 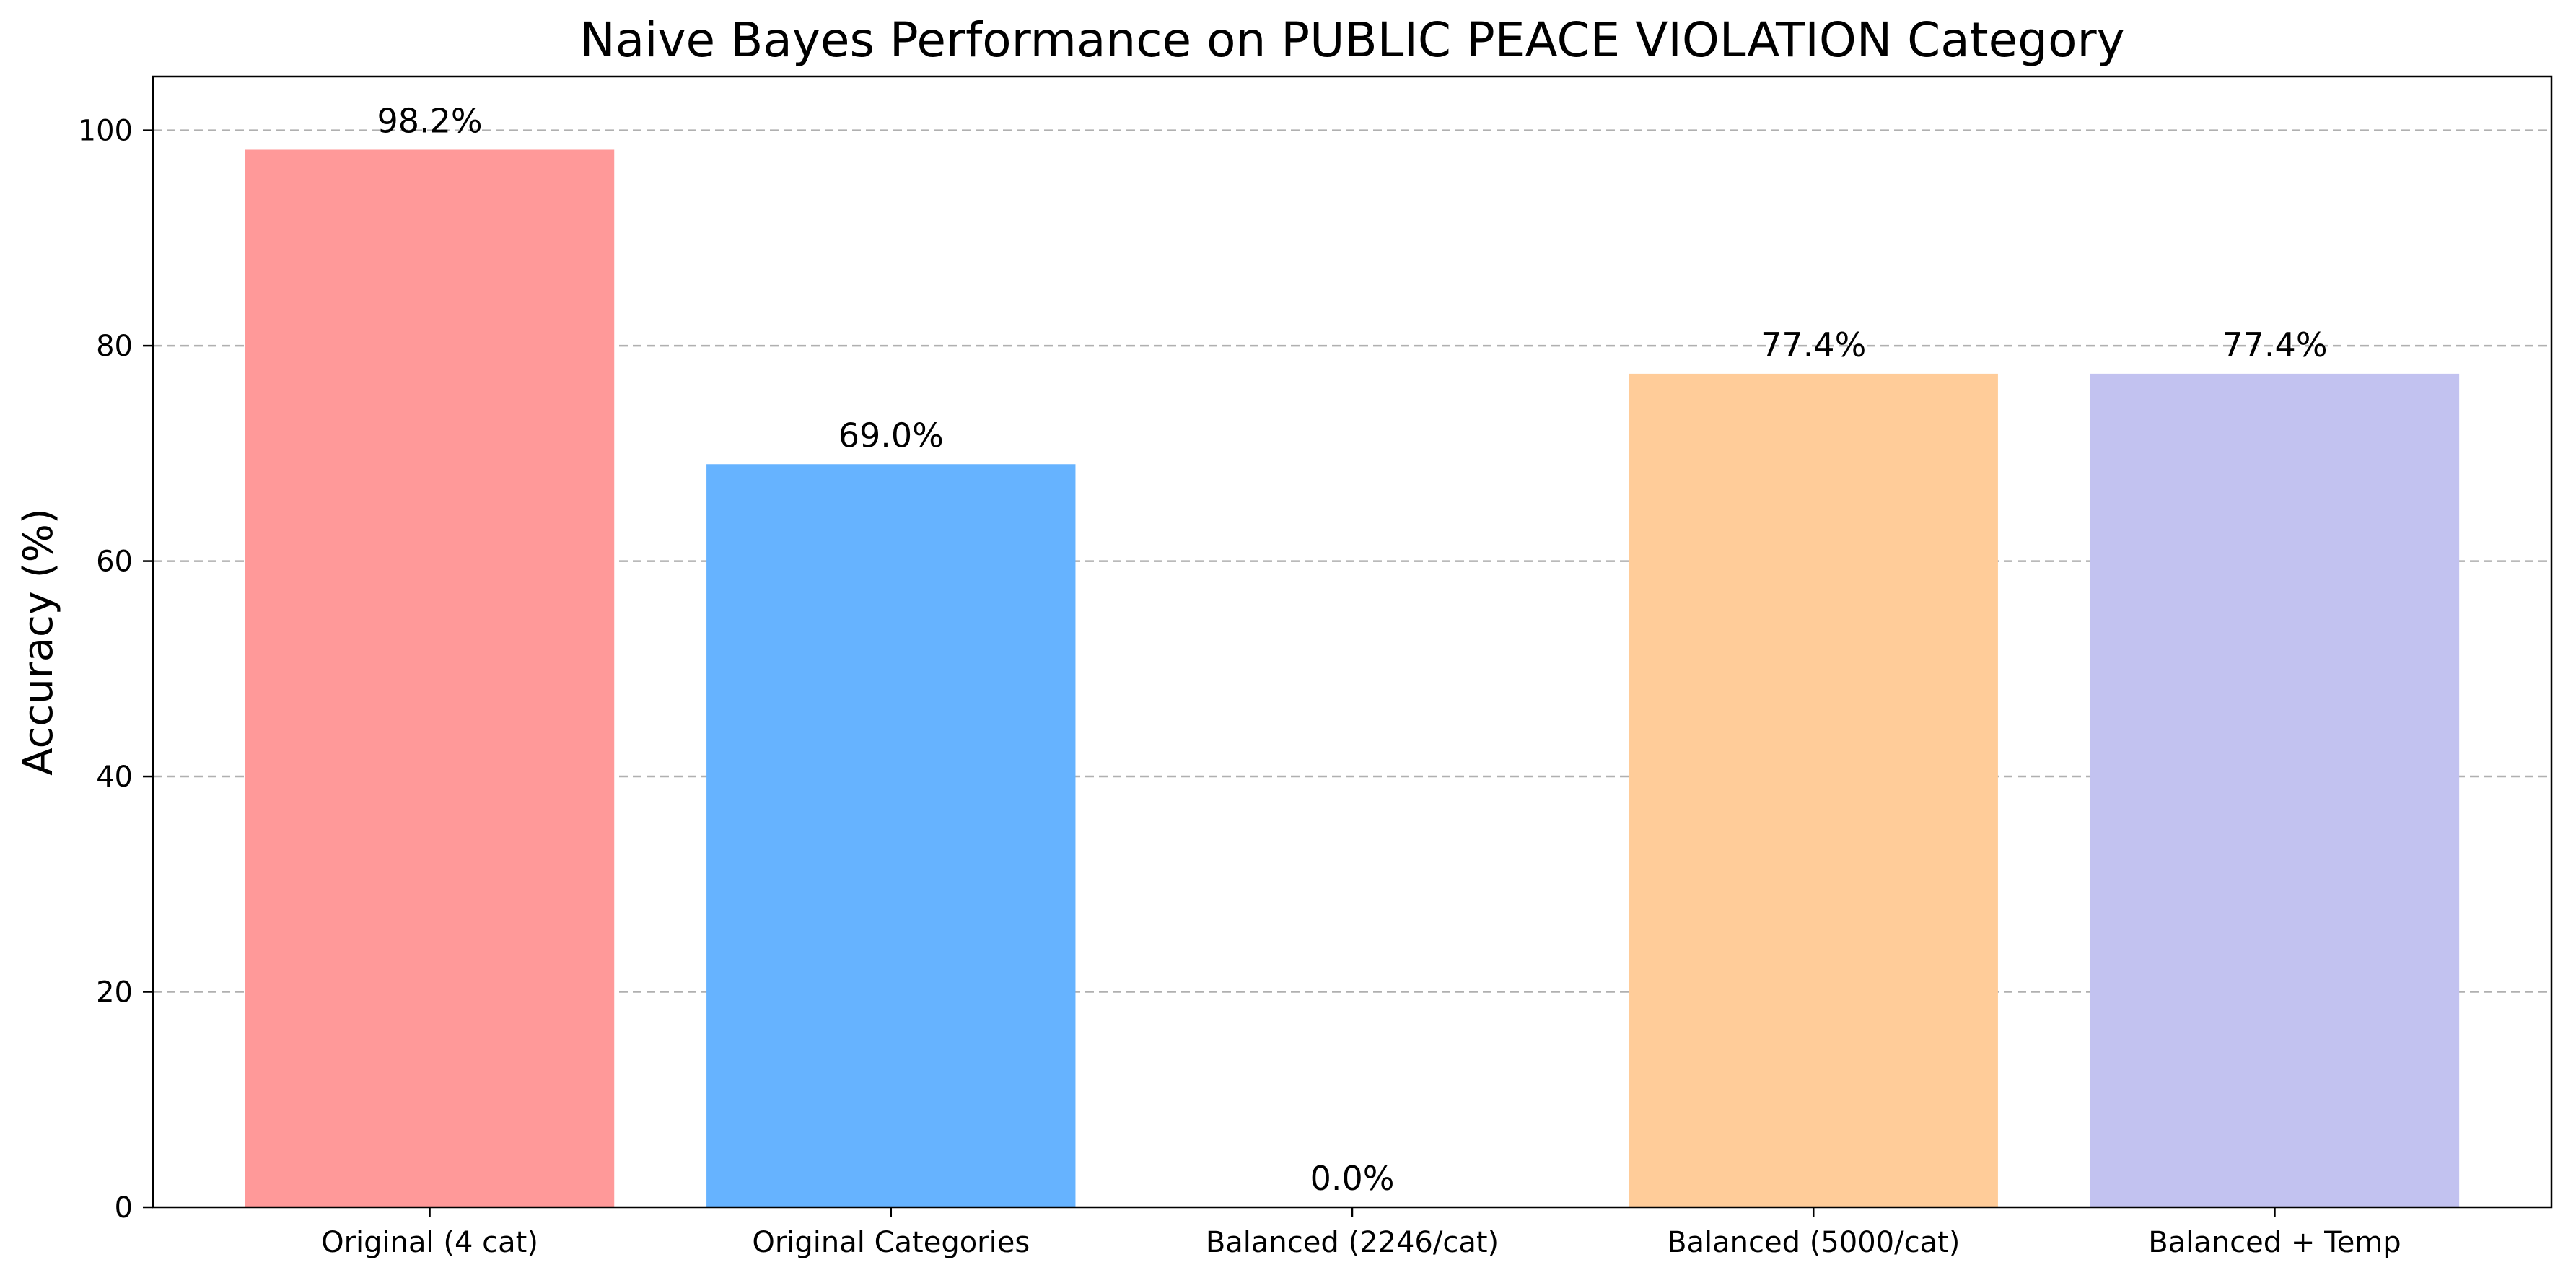 I want to click on x-tick-label: Original (4 cat), so click(x=430, y=1242).